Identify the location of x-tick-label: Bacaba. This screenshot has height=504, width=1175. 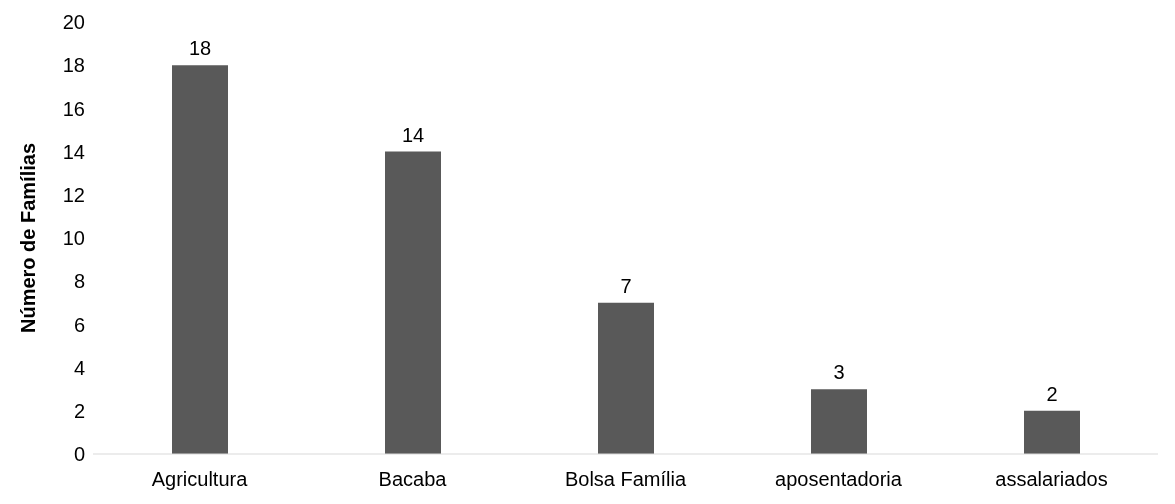
(413, 479).